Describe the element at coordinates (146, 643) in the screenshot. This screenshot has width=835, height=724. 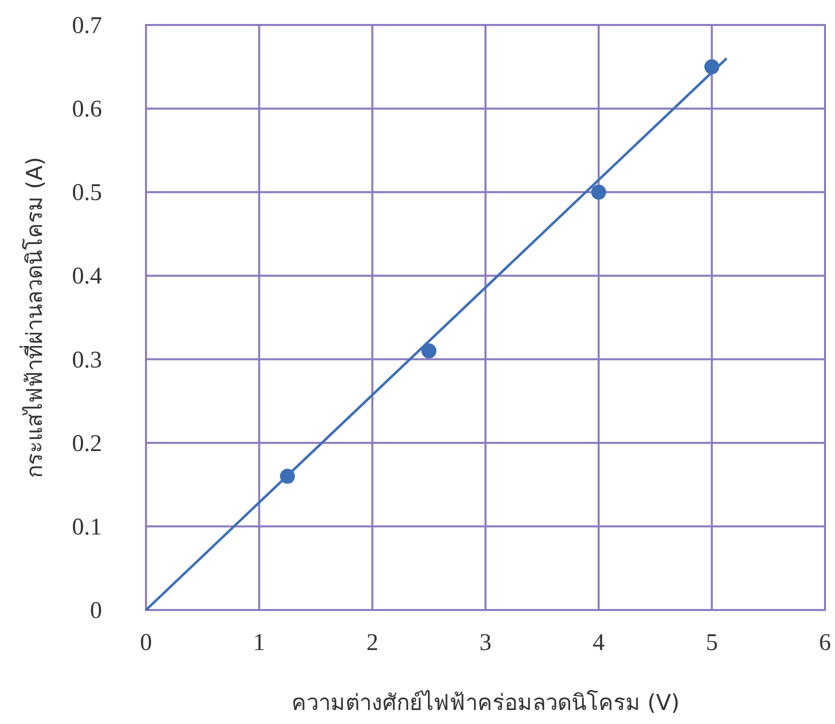
I see `x-tick-label: 0` at that location.